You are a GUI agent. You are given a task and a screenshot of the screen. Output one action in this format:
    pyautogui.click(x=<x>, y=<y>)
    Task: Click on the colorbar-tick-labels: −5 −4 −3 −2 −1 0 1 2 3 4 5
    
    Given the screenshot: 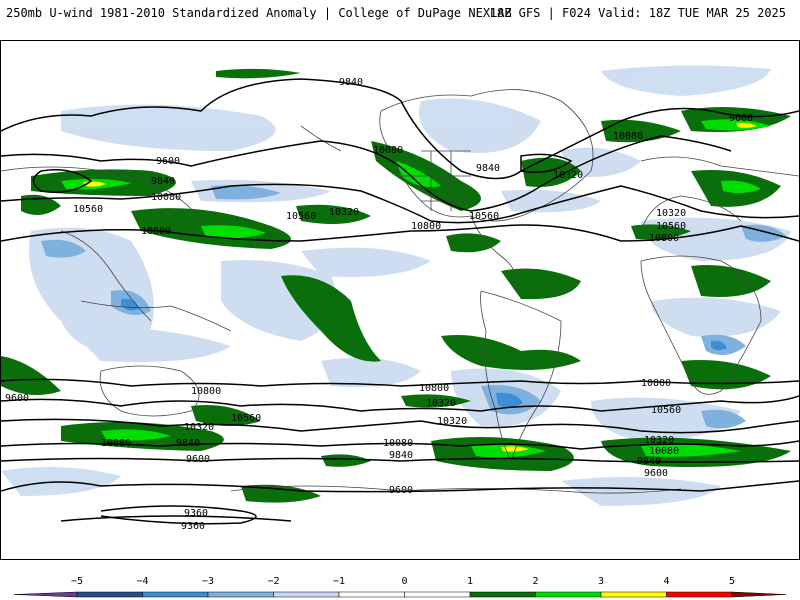 What is the action you would take?
    pyautogui.click(x=403, y=581)
    